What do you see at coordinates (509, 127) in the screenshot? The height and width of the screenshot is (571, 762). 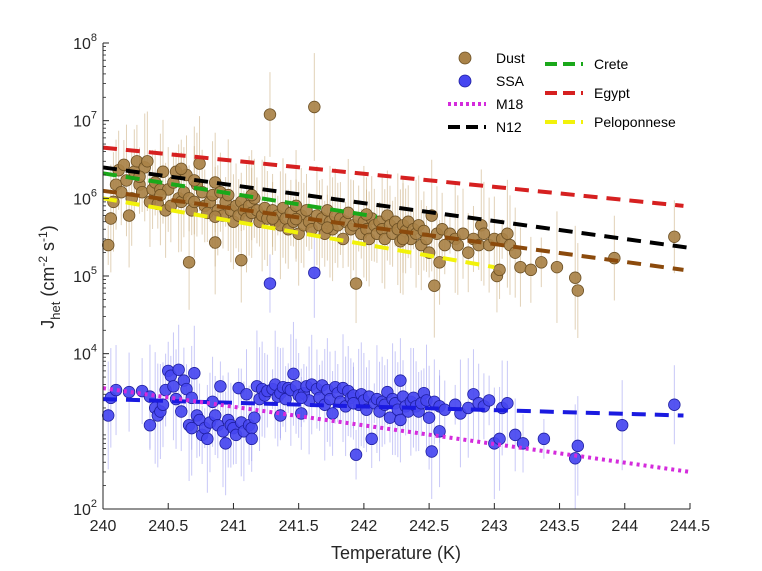 I see `legend-label-n12: N12` at bounding box center [509, 127].